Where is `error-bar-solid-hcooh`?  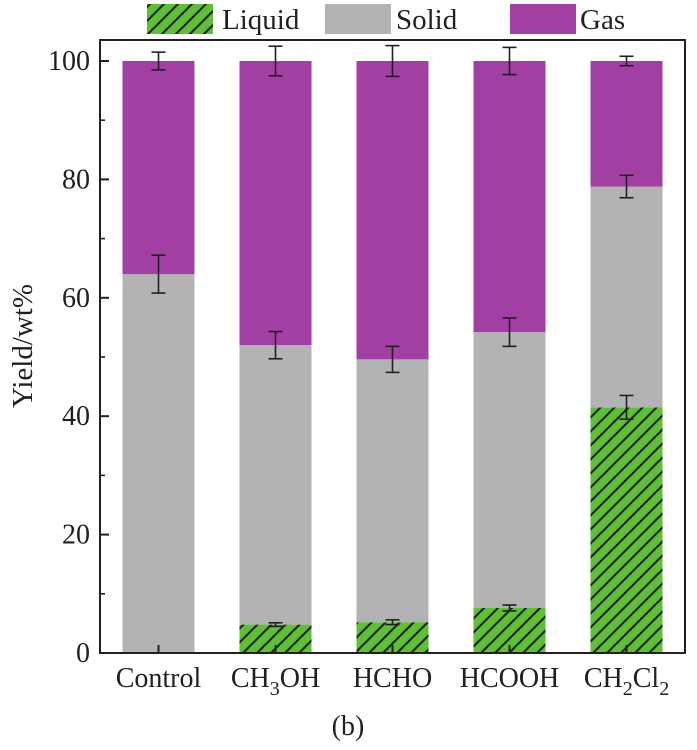 error-bar-solid-hcooh is located at coordinates (509, 332).